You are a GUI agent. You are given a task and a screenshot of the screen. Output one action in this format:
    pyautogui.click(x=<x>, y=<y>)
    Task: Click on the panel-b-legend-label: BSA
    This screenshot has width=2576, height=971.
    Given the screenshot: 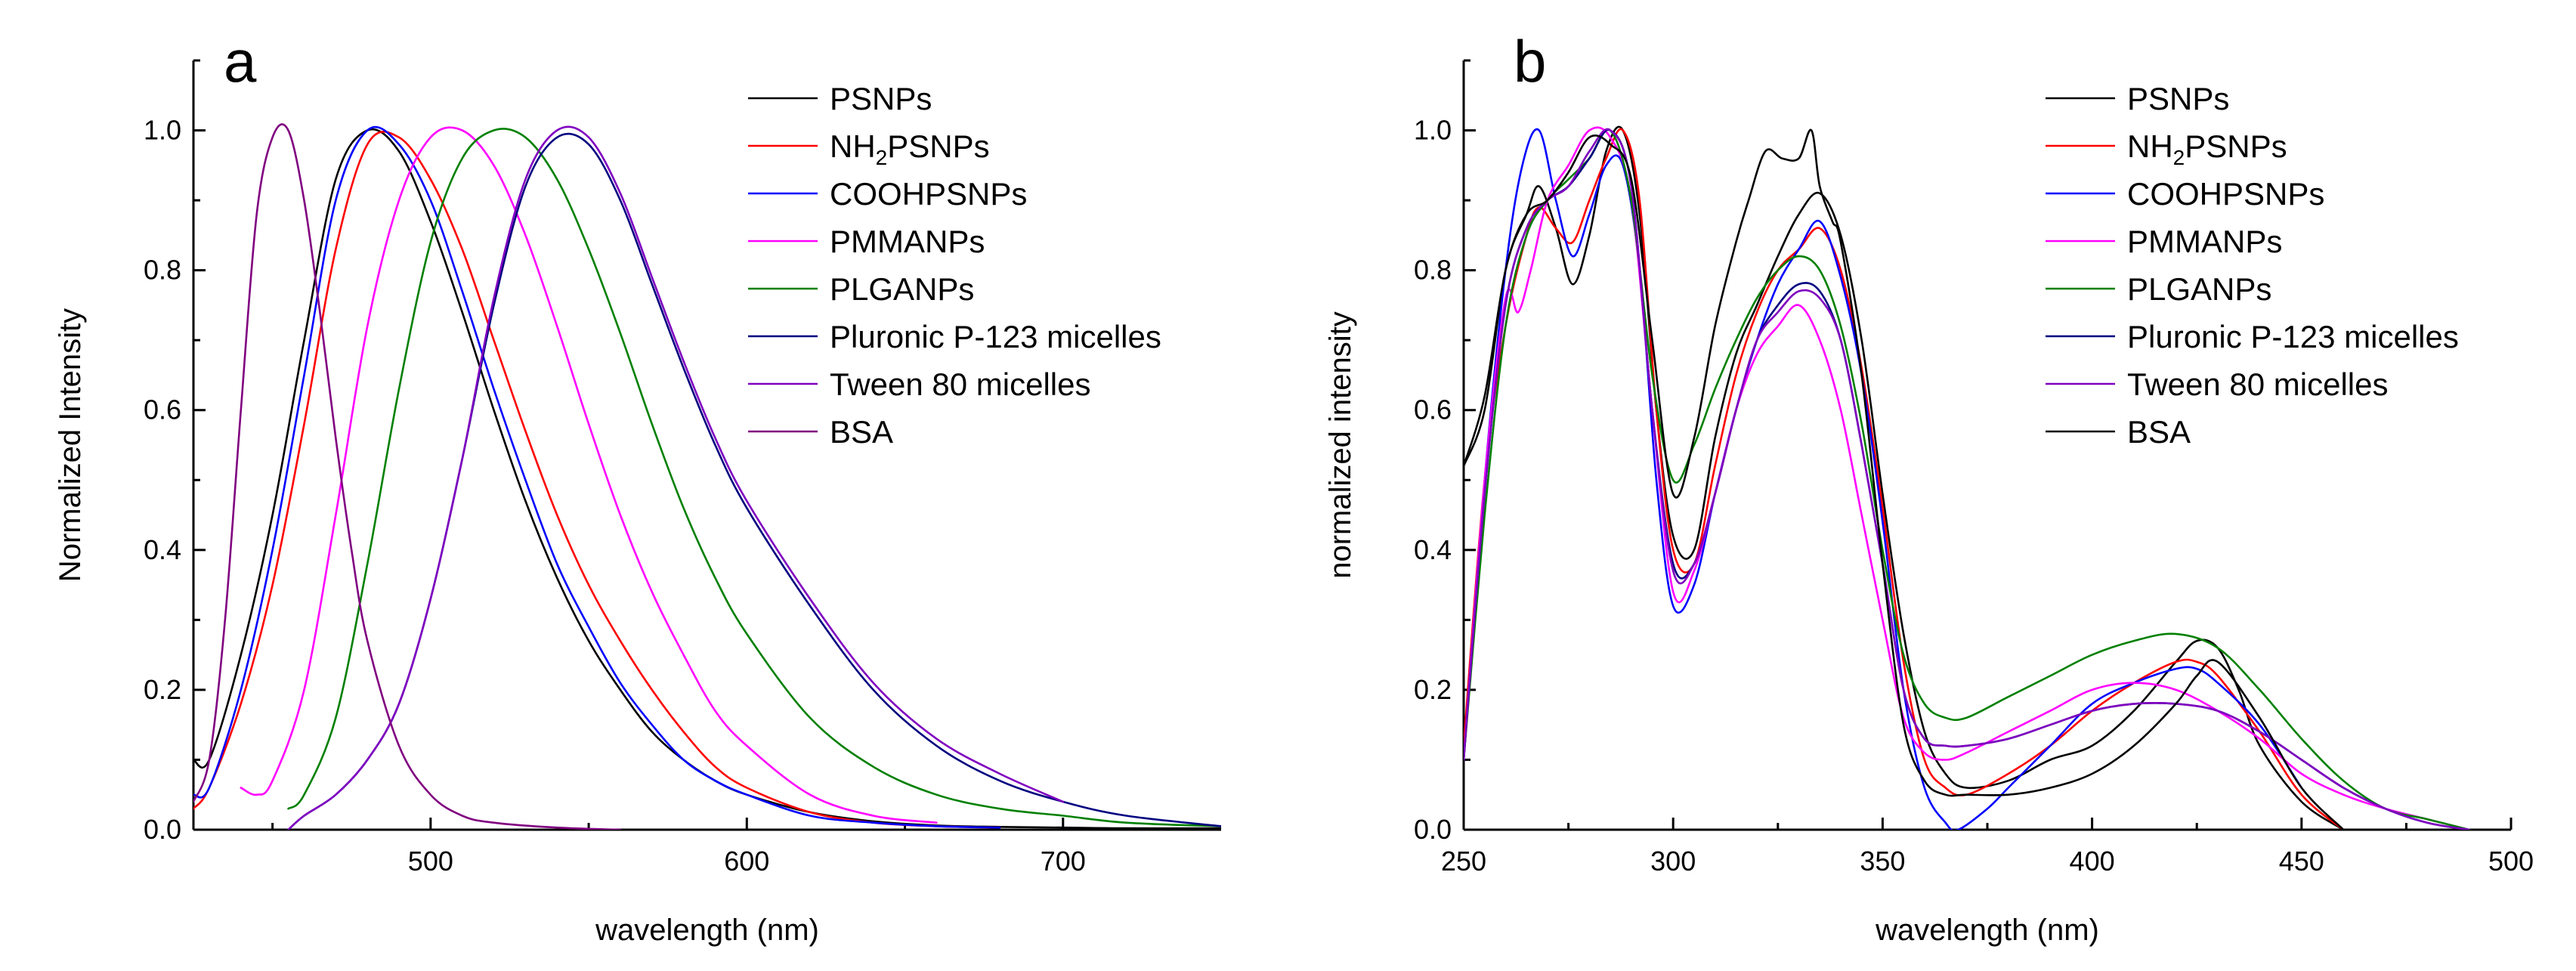 What is the action you would take?
    pyautogui.click(x=2159, y=432)
    